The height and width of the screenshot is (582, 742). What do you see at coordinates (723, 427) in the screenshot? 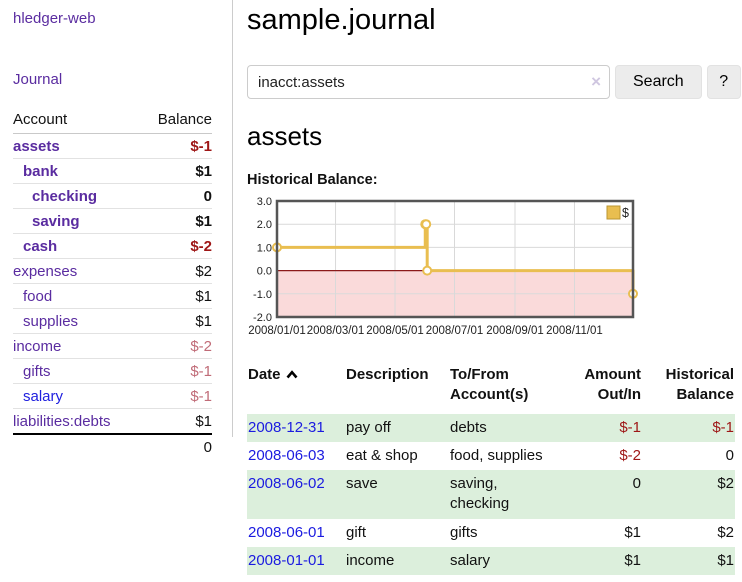
I see `transaction-balance: $-1` at bounding box center [723, 427].